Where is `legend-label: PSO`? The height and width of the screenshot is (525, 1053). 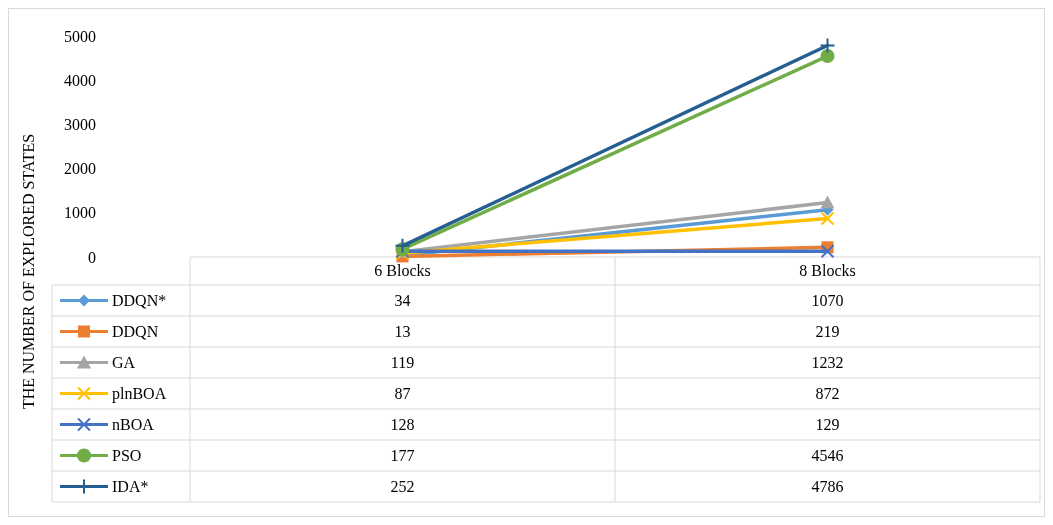
legend-label: PSO is located at coordinates (127, 456).